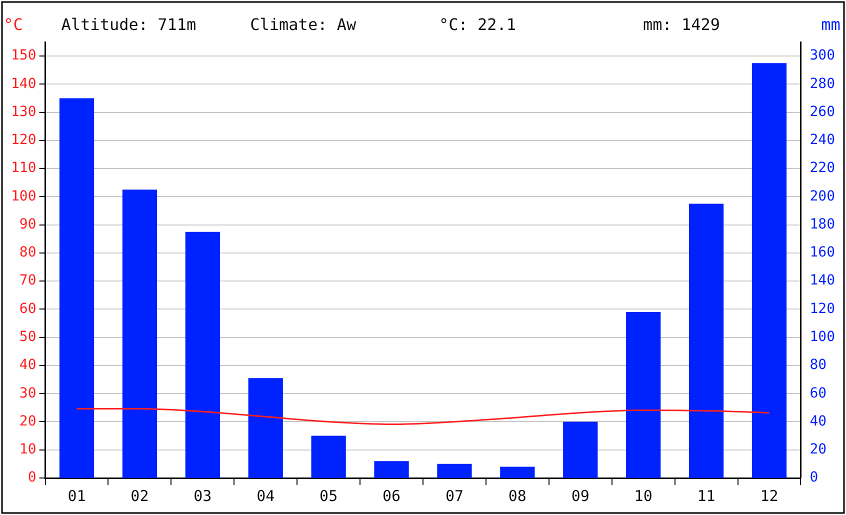 The height and width of the screenshot is (515, 846). What do you see at coordinates (818, 393) in the screenshot?
I see `y2-tick-label: 60` at bounding box center [818, 393].